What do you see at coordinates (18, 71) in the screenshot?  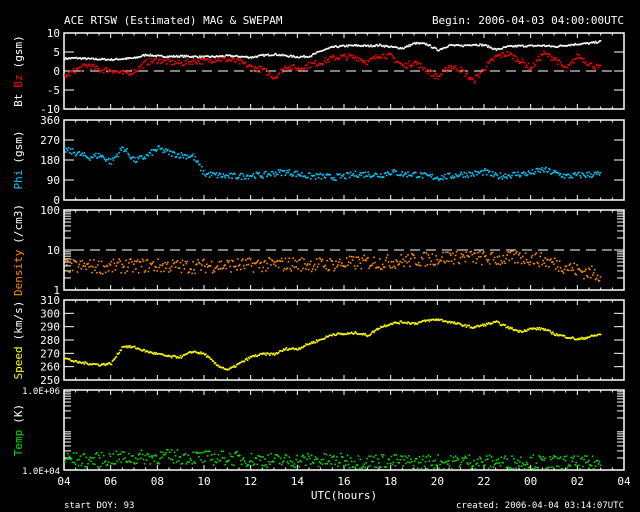 I see `y-axis-label-bt-bz: BtBz(gsm)` at bounding box center [18, 71].